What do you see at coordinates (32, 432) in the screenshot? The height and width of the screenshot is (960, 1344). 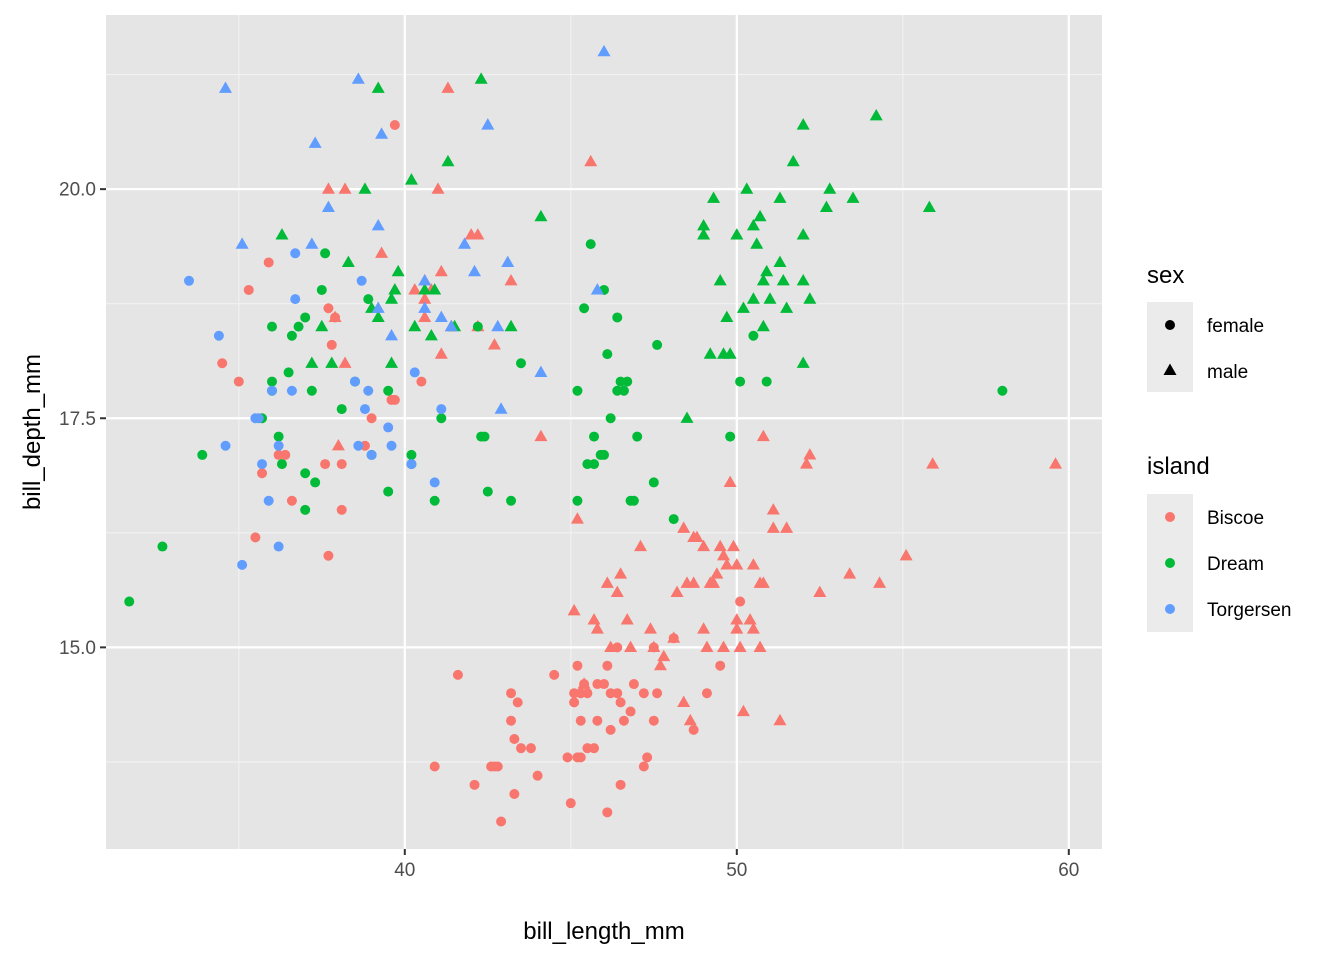 I see `y-axis-title: bill_depth_mm` at bounding box center [32, 432].